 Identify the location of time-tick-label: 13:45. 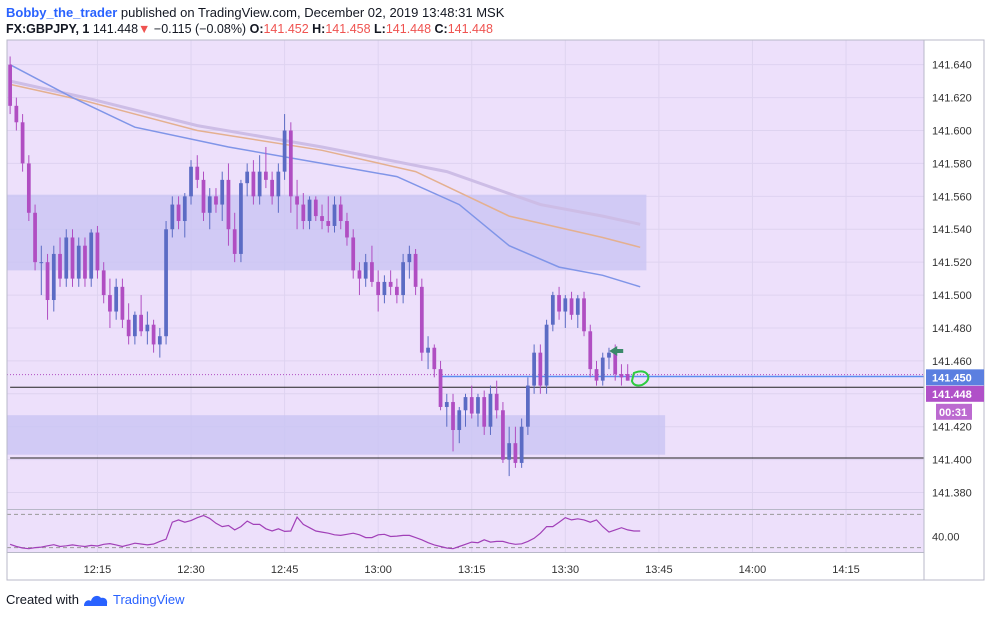
(659, 570).